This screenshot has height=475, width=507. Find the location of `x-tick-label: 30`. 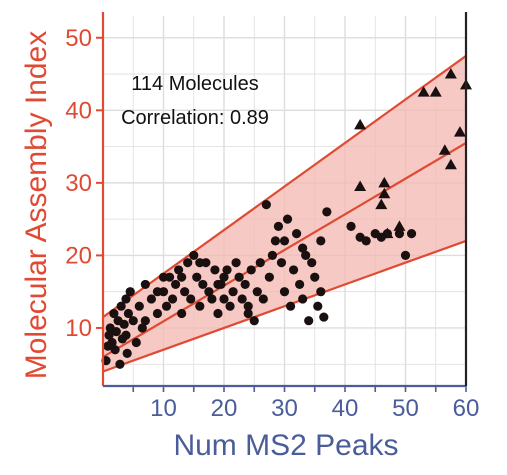

x-tick-label: 30 is located at coordinates (284, 408).